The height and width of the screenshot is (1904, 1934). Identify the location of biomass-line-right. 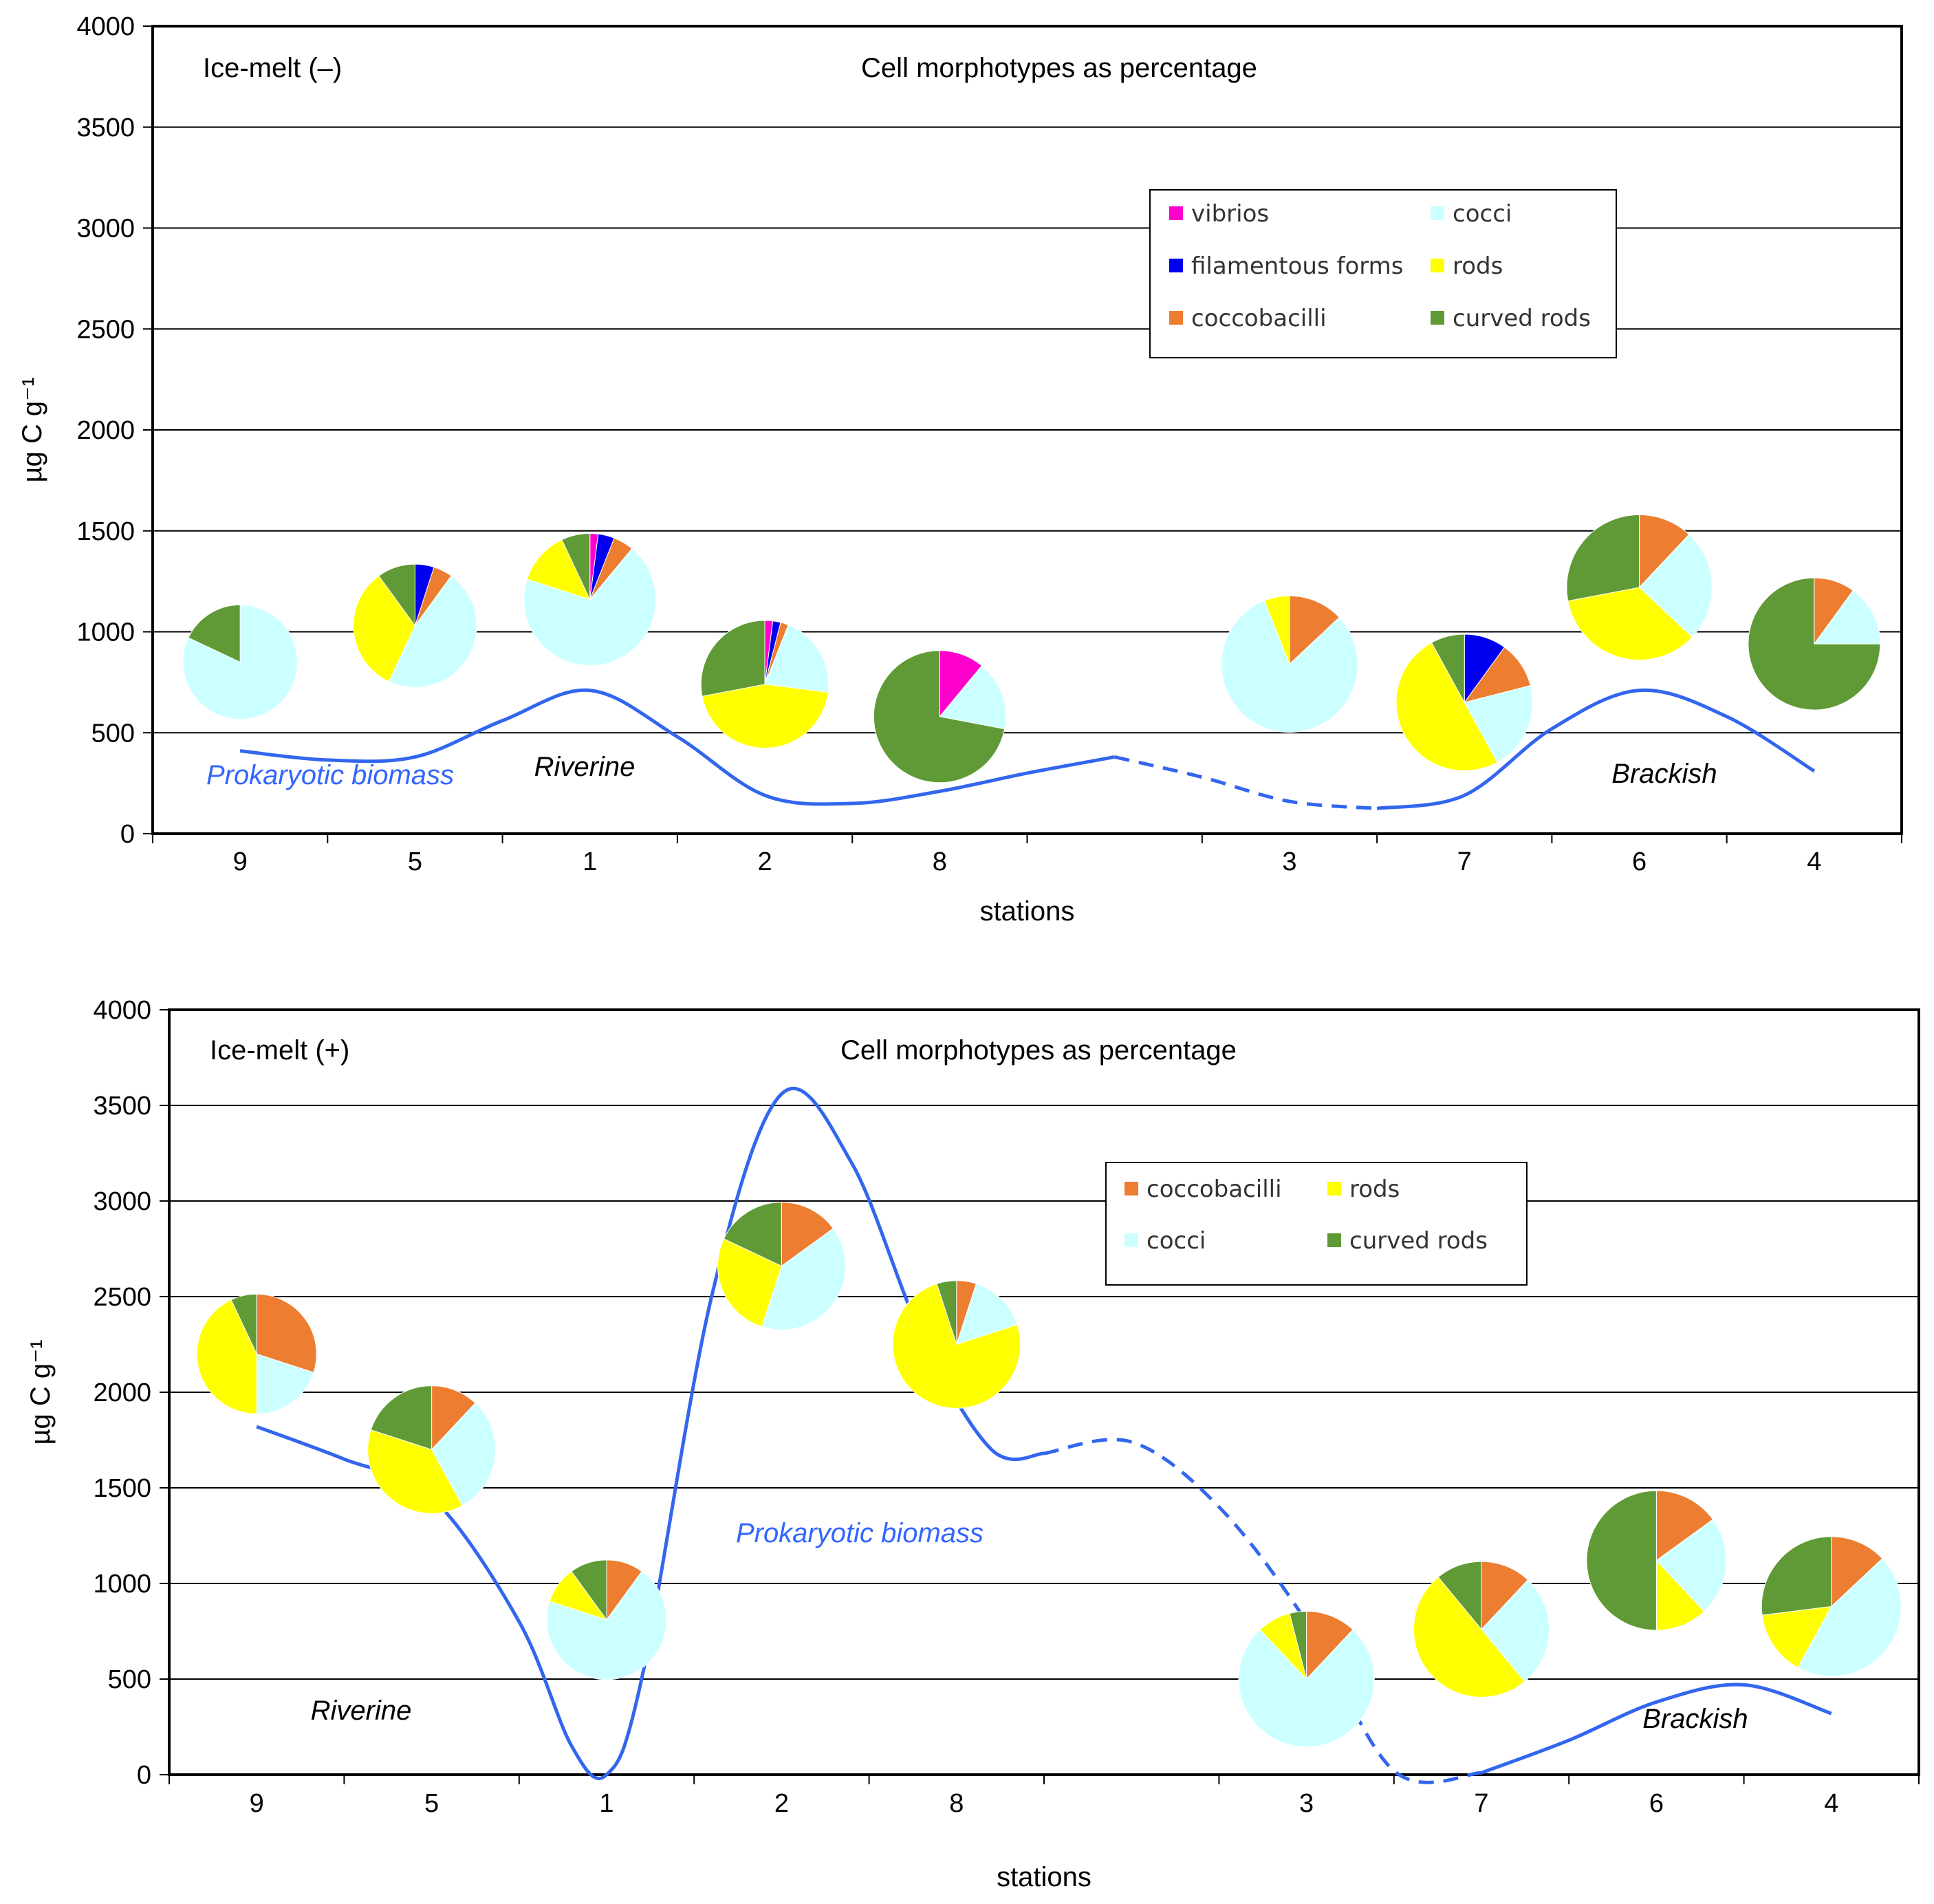
(1596, 749).